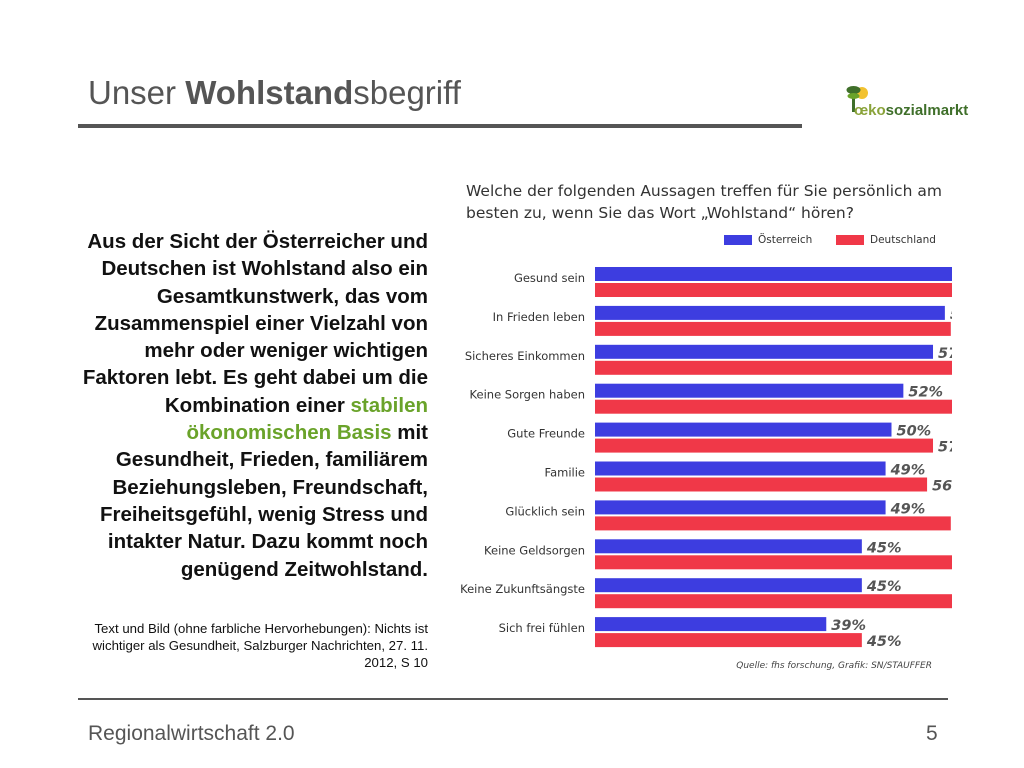 This screenshot has width=1024, height=768. What do you see at coordinates (773, 562) in the screenshot?
I see `bar-germany-keine-geldsorgen` at bounding box center [773, 562].